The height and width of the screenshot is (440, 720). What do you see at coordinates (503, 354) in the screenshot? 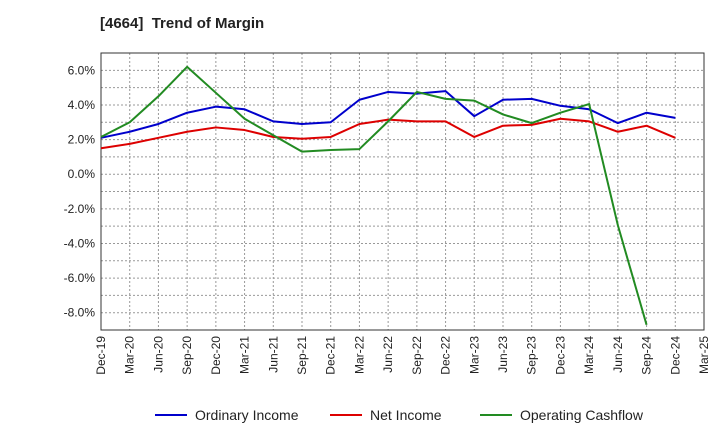
I see `x-tick-label: Jun-23` at bounding box center [503, 354].